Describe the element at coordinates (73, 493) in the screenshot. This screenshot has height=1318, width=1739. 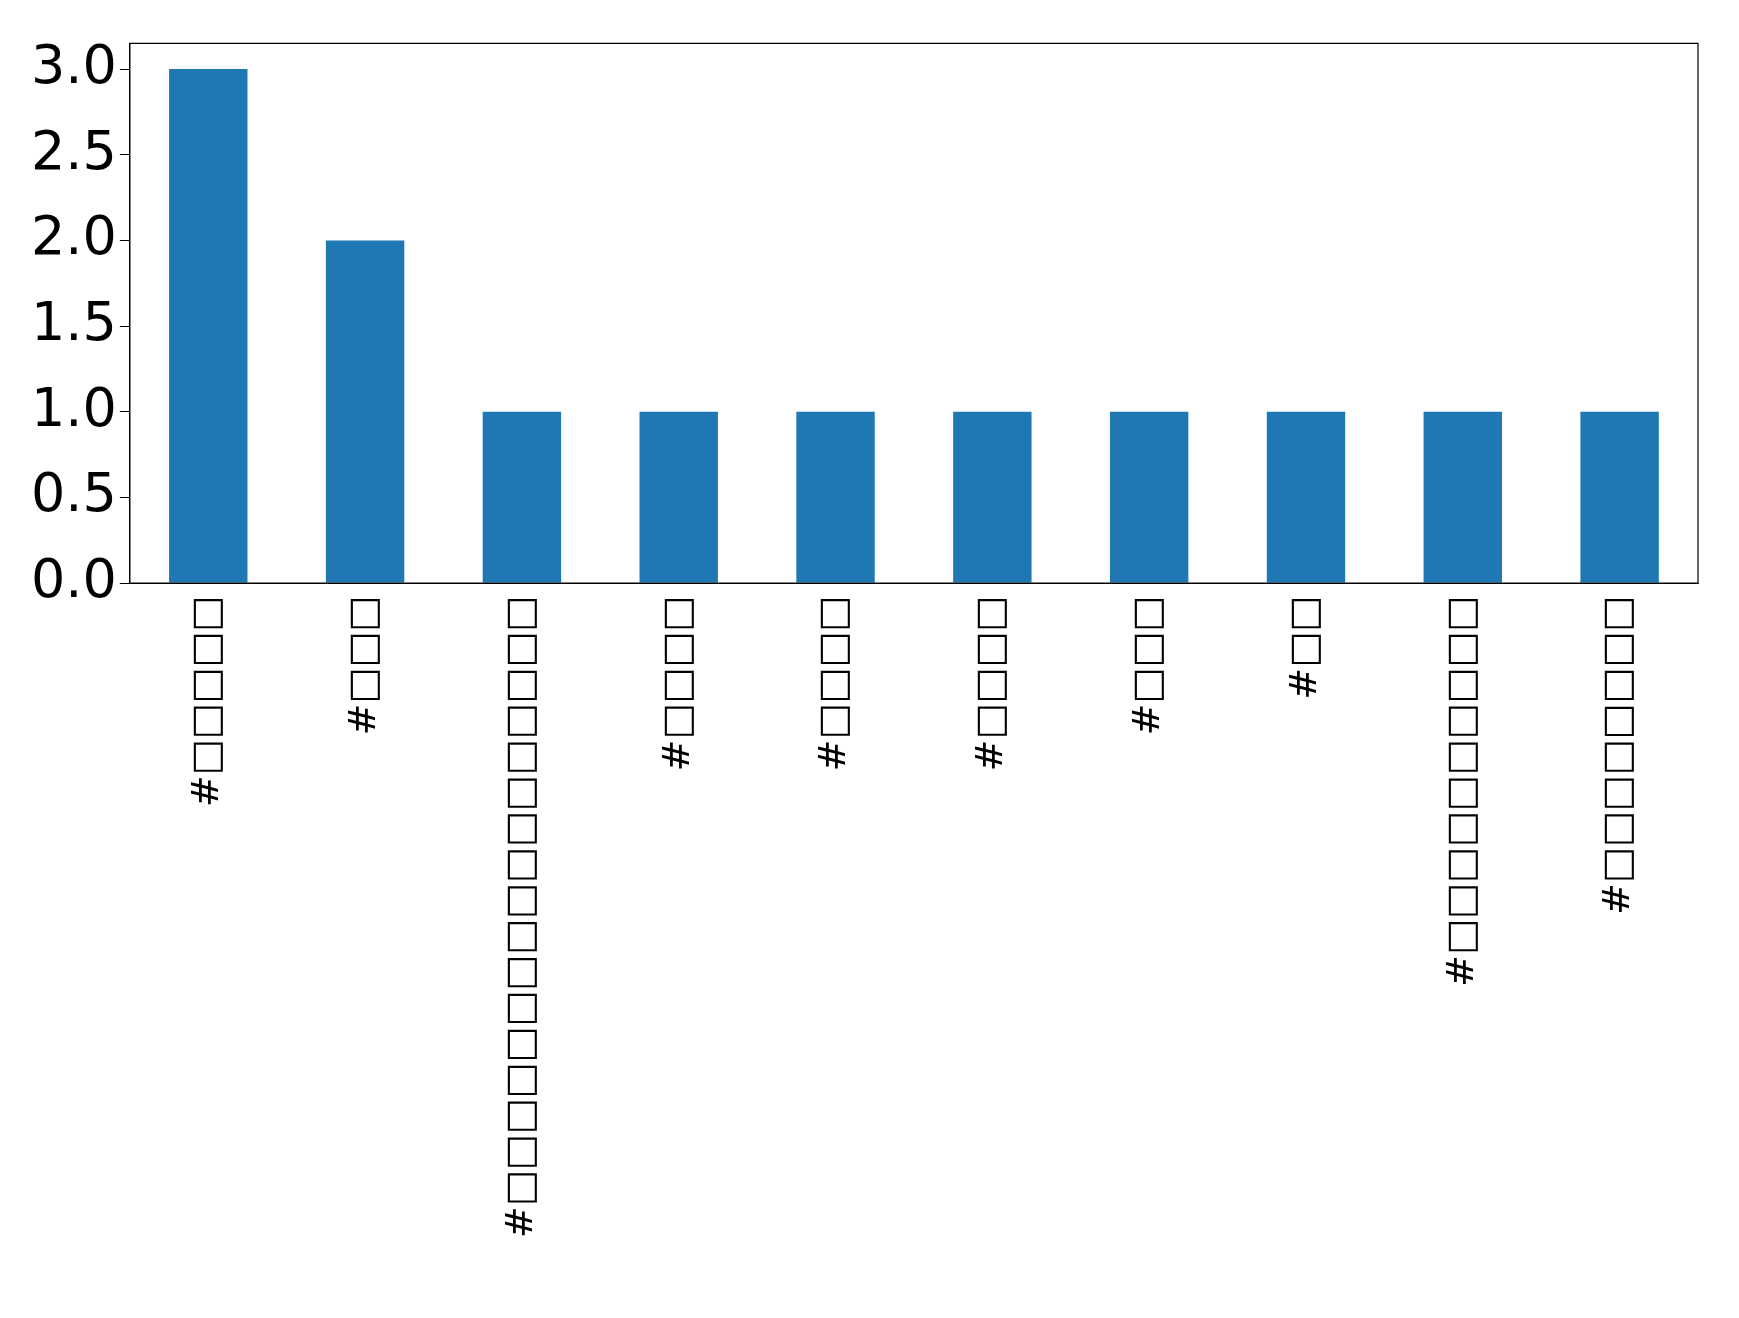
I see `y-tick-label: 0.5` at that location.